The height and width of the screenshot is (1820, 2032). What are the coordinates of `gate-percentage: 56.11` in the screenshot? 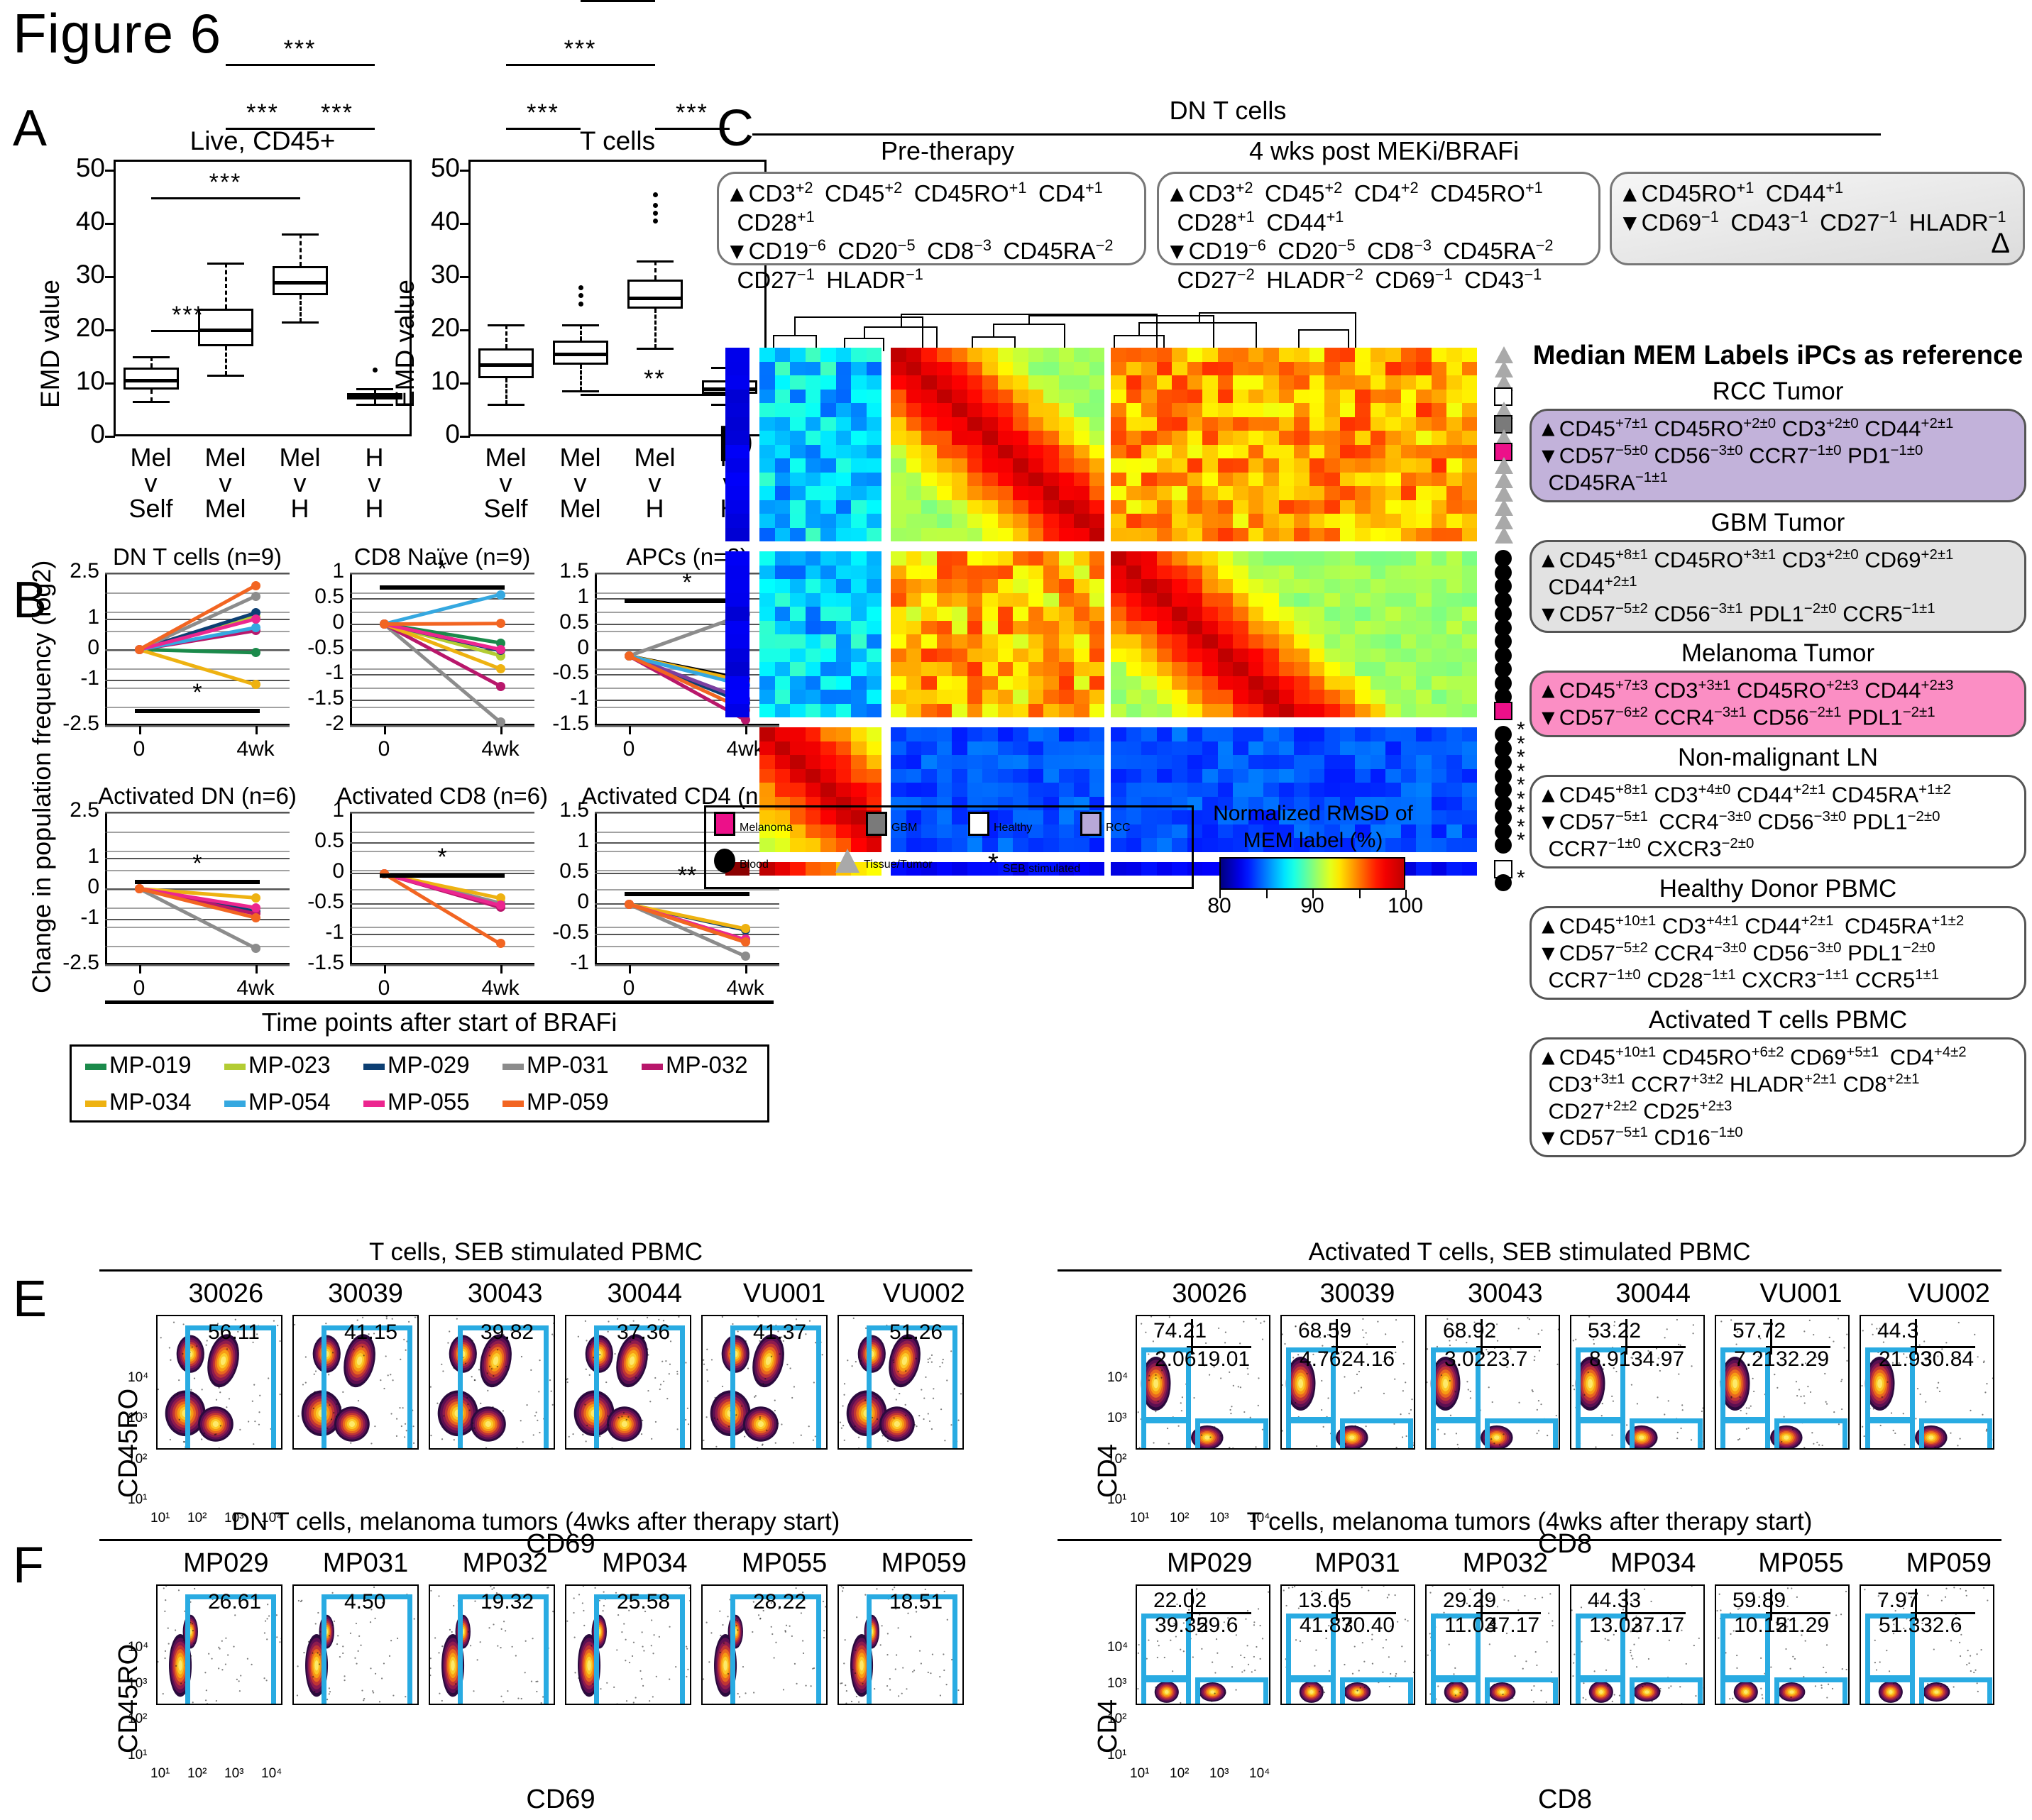 It's located at (234, 1332).